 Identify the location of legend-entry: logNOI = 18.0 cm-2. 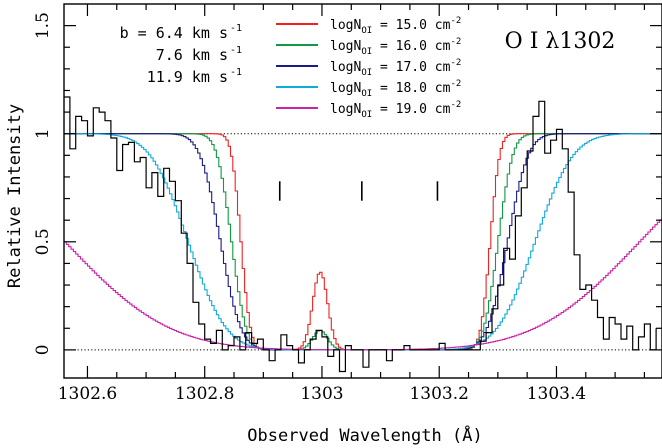
(395, 89).